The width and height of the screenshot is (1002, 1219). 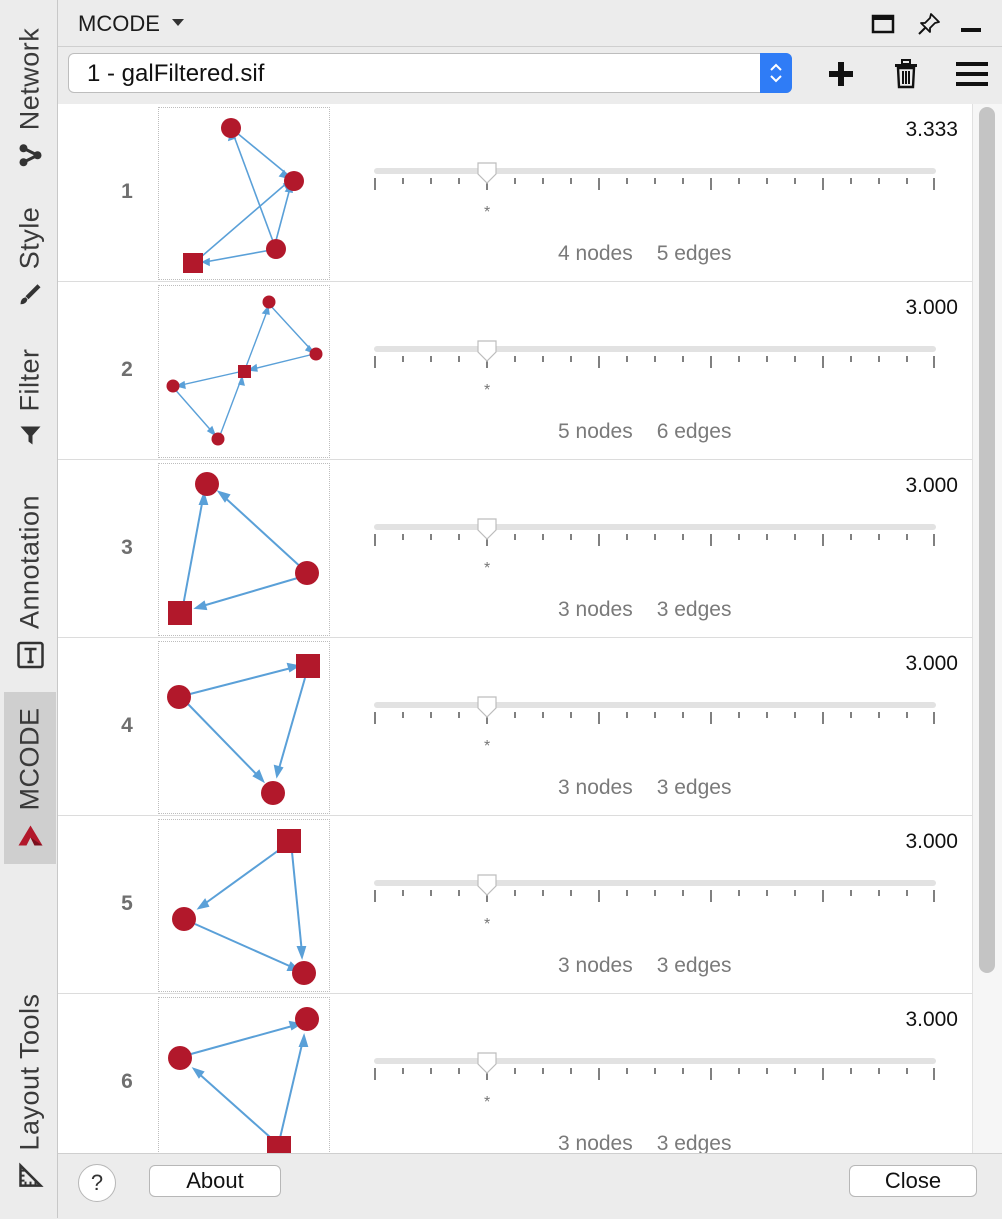 I want to click on cluster-row: 3 3.000 *, so click(x=515, y=549).